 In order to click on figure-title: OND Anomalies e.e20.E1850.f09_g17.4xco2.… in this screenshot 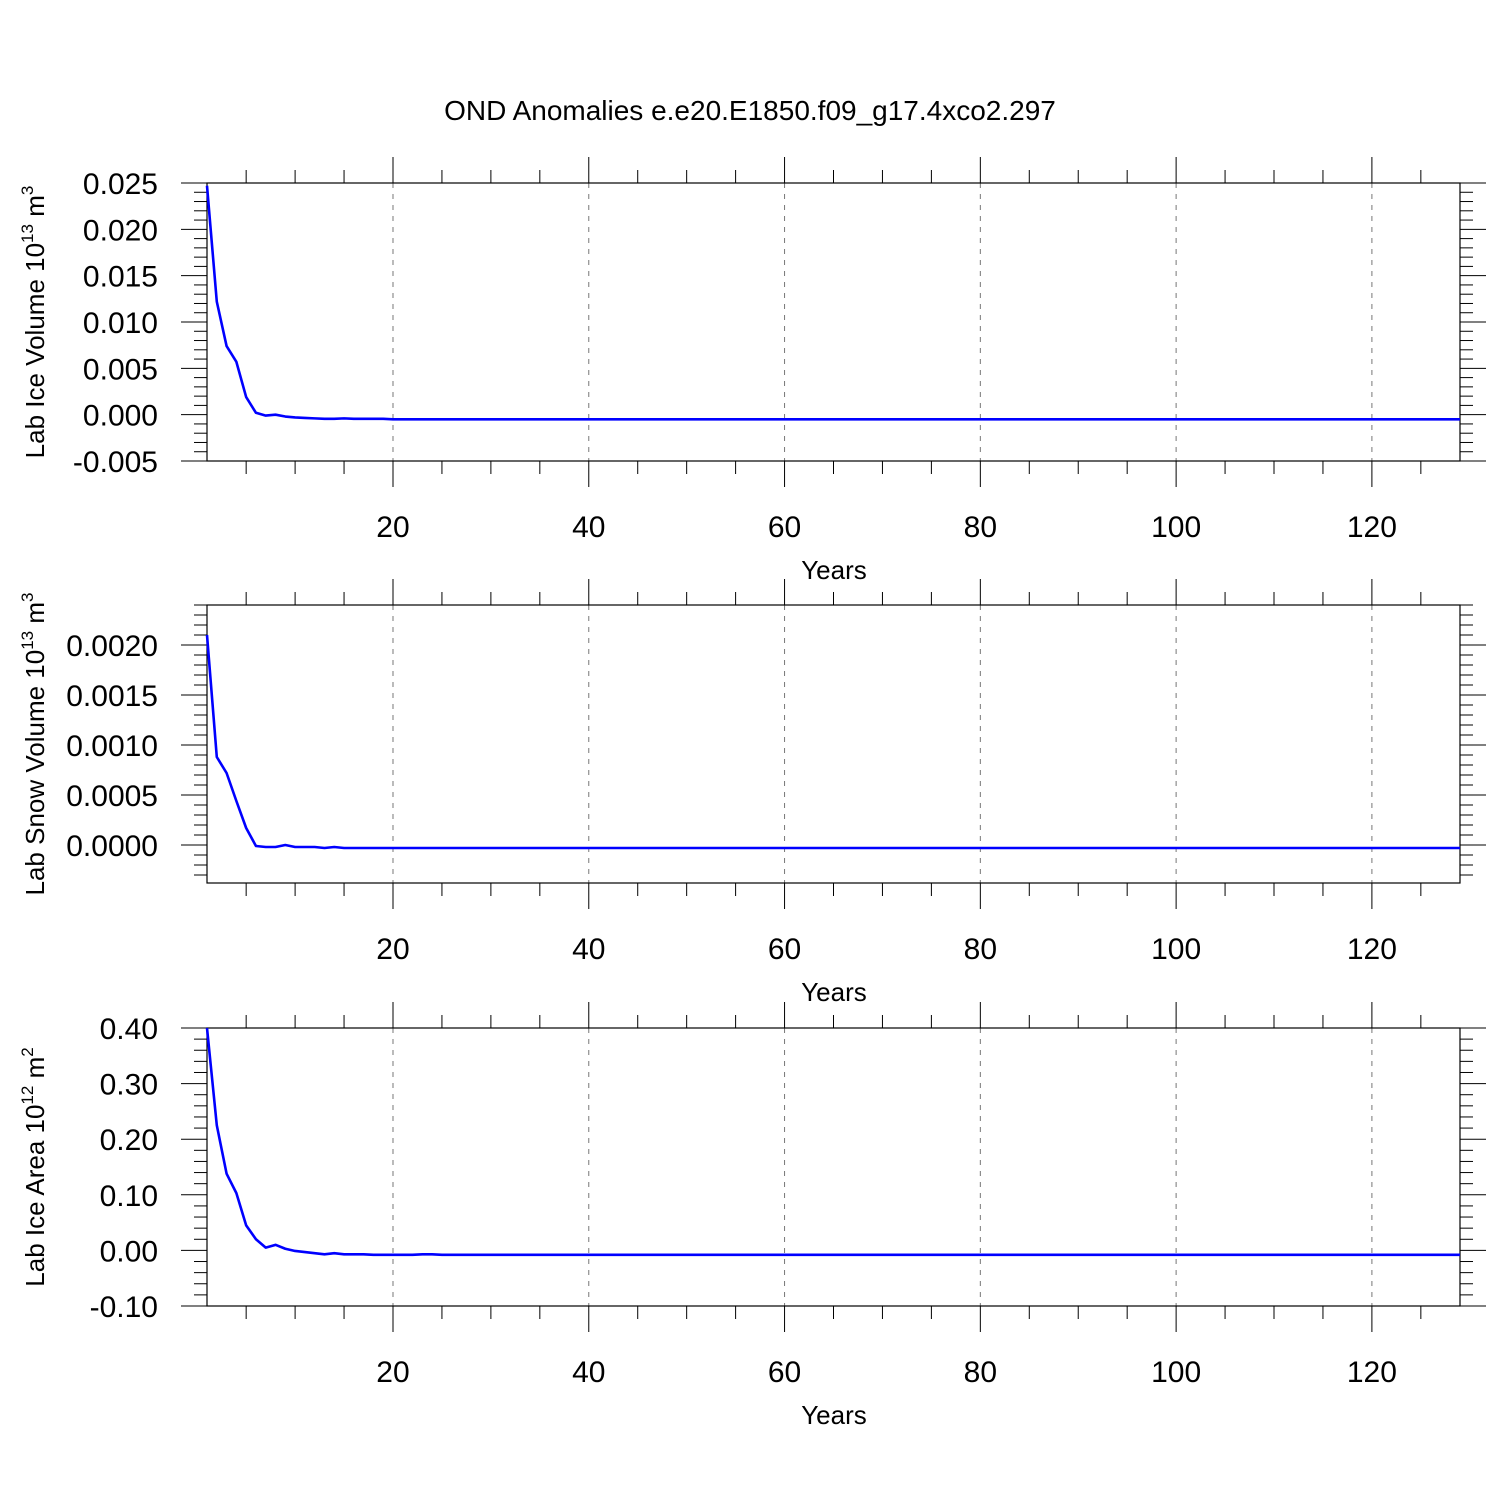, I will do `click(750, 110)`.